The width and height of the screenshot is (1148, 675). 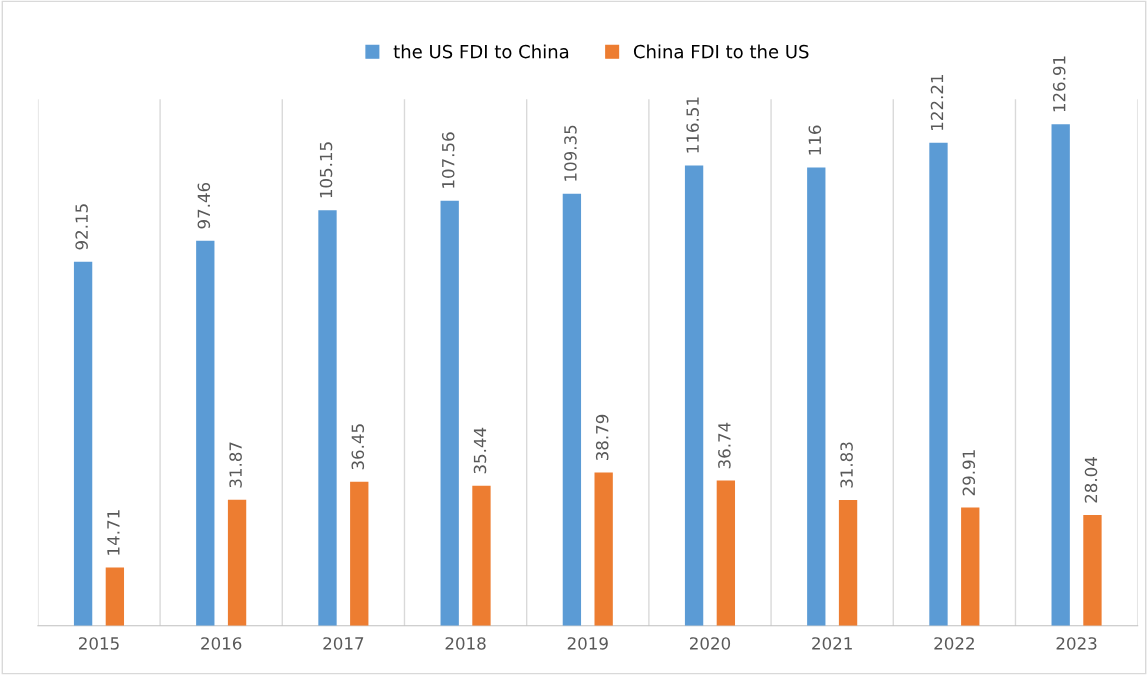 What do you see at coordinates (99, 643) in the screenshot?
I see `x-tick-label: 2015` at bounding box center [99, 643].